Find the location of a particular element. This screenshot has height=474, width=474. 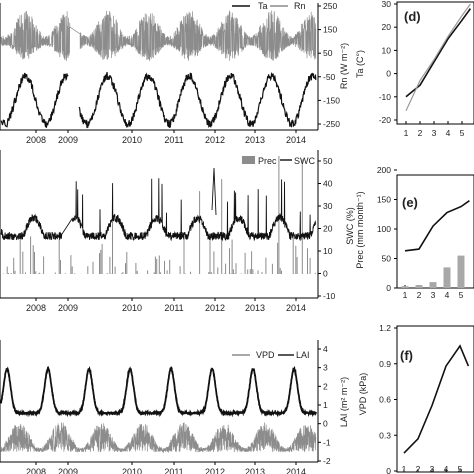

panel-c-x-ticks: 2008 2009 2010 2011 2012 2013 2014 is located at coordinates (166, 468).